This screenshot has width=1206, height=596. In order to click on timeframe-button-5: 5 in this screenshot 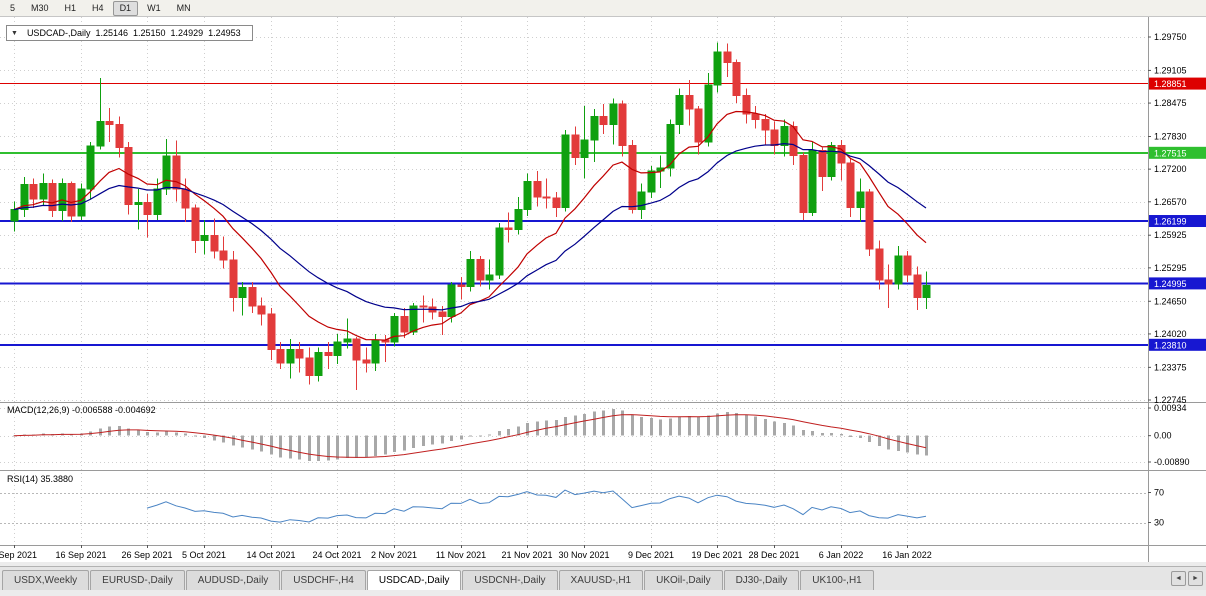, I will do `click(12, 8)`.